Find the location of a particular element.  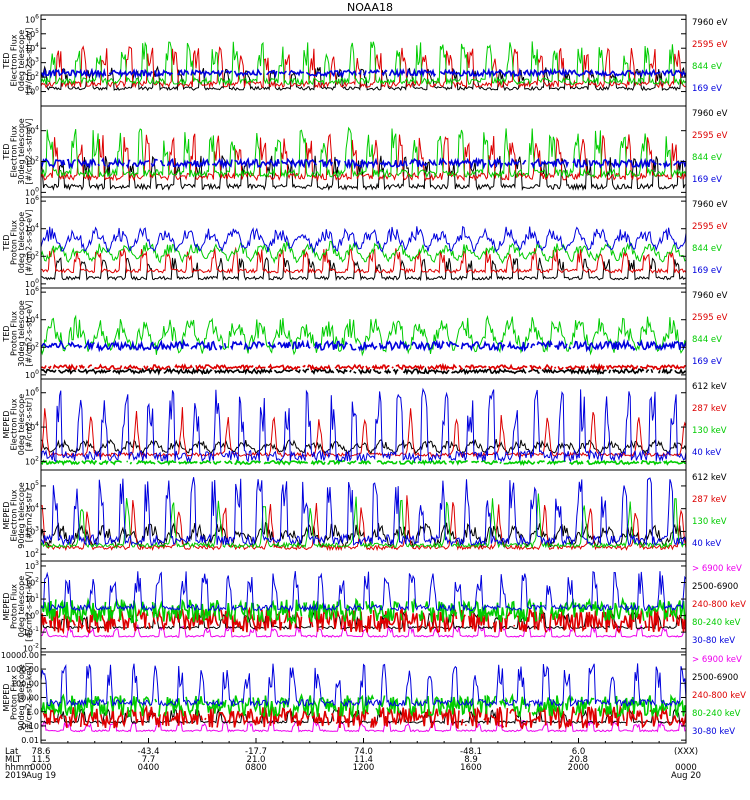

panel-4-data is located at coordinates (363, 345).